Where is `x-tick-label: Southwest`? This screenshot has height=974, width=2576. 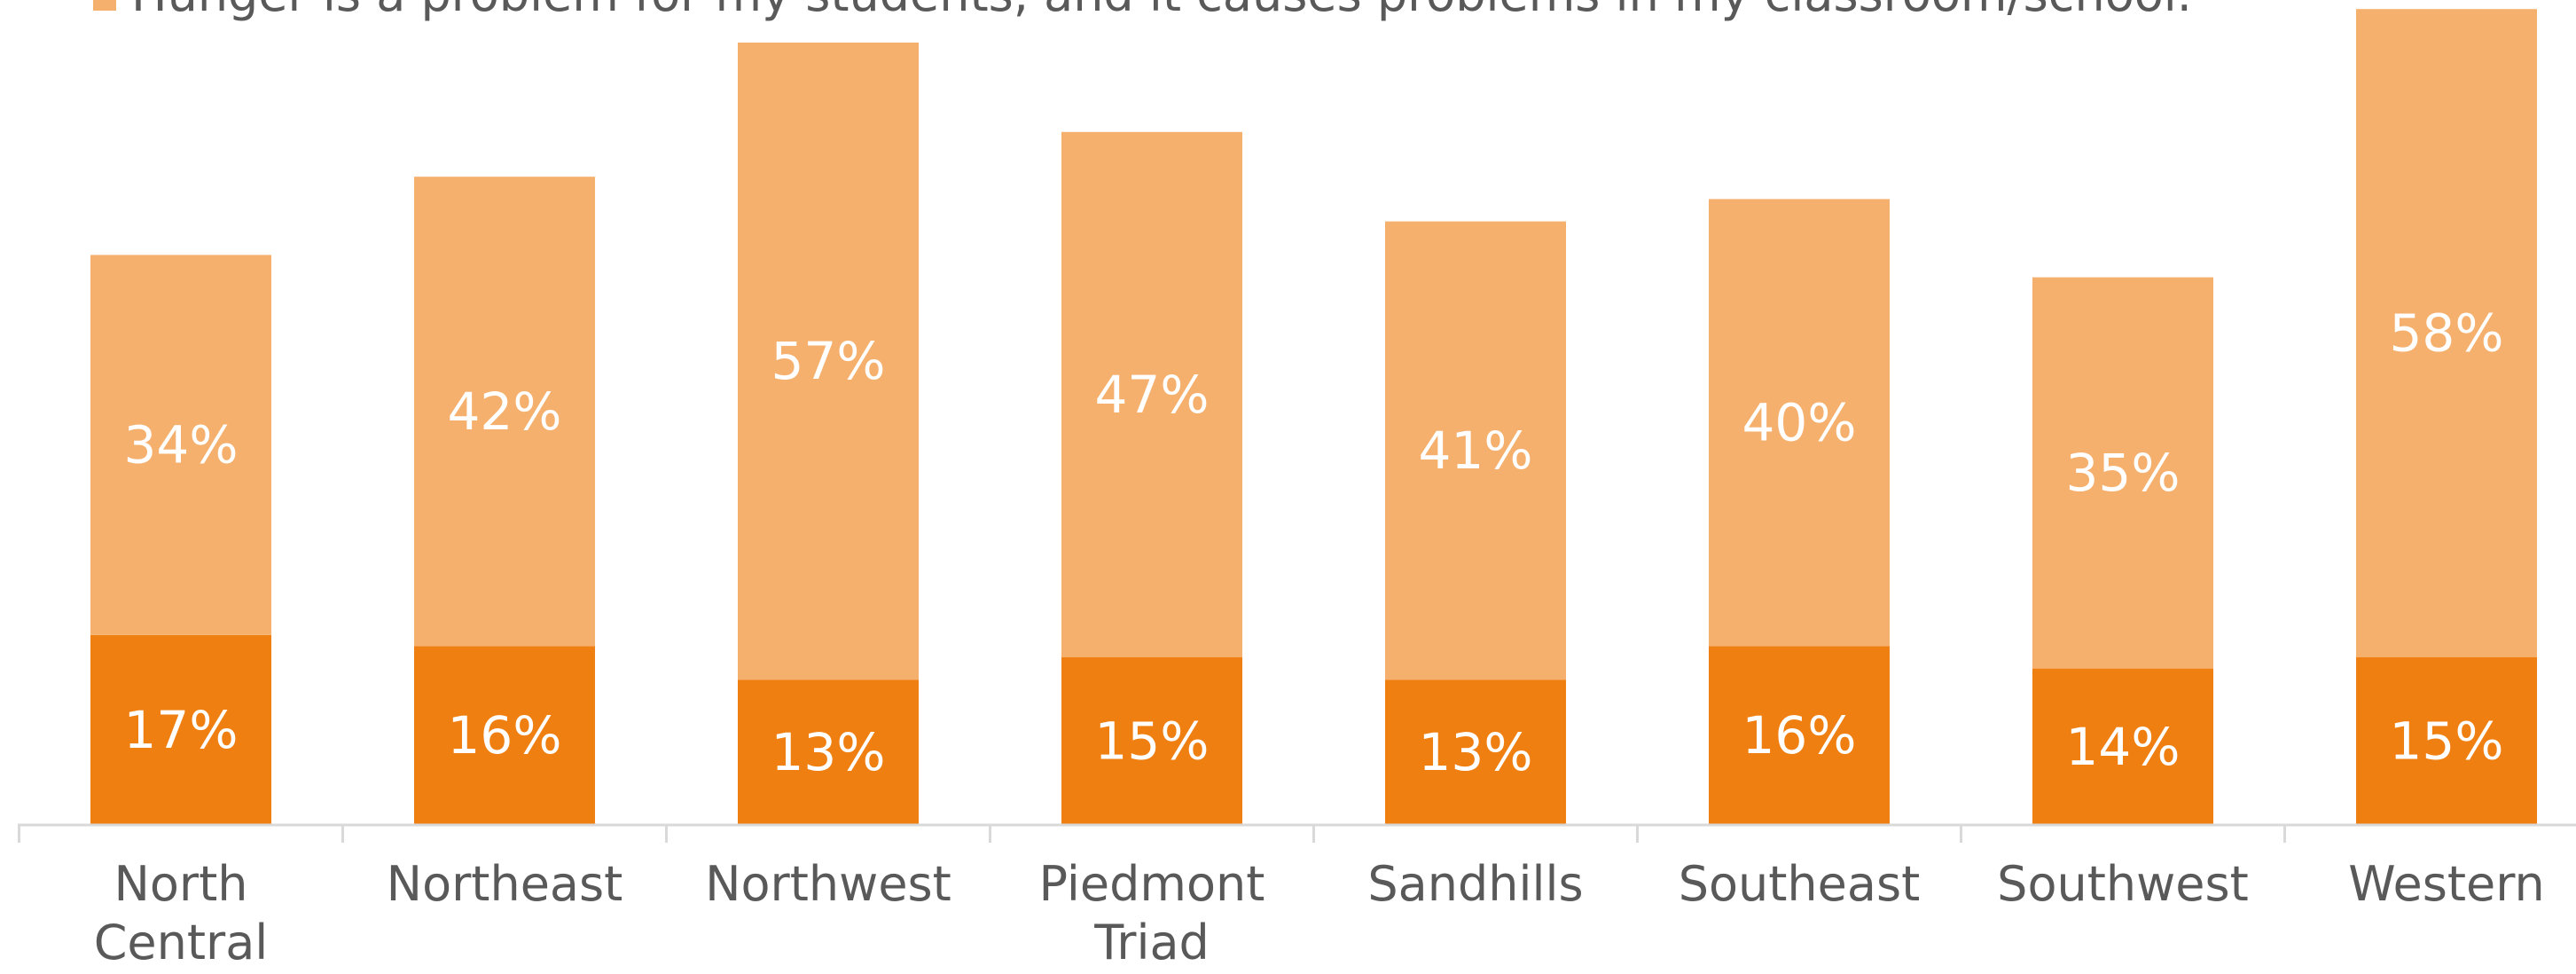
x-tick-label: Southwest is located at coordinates (2123, 884).